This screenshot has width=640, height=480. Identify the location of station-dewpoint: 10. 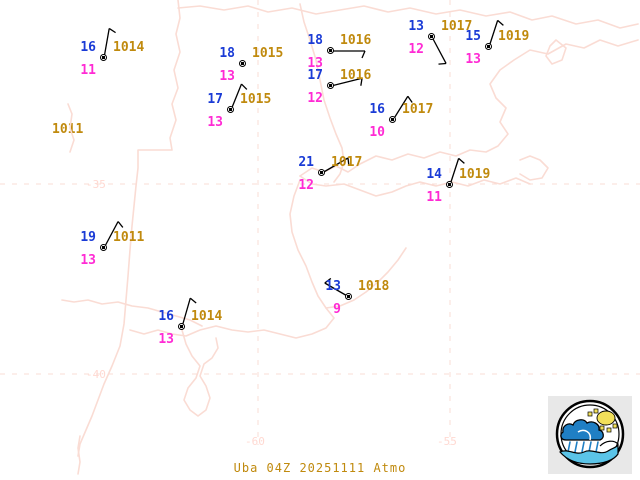
(377, 132).